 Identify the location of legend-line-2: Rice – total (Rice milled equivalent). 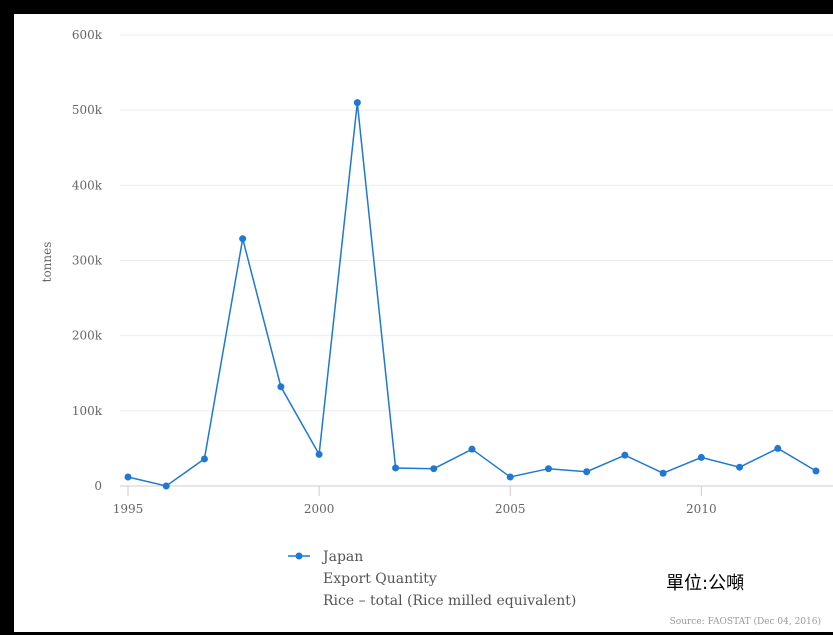
(449, 601).